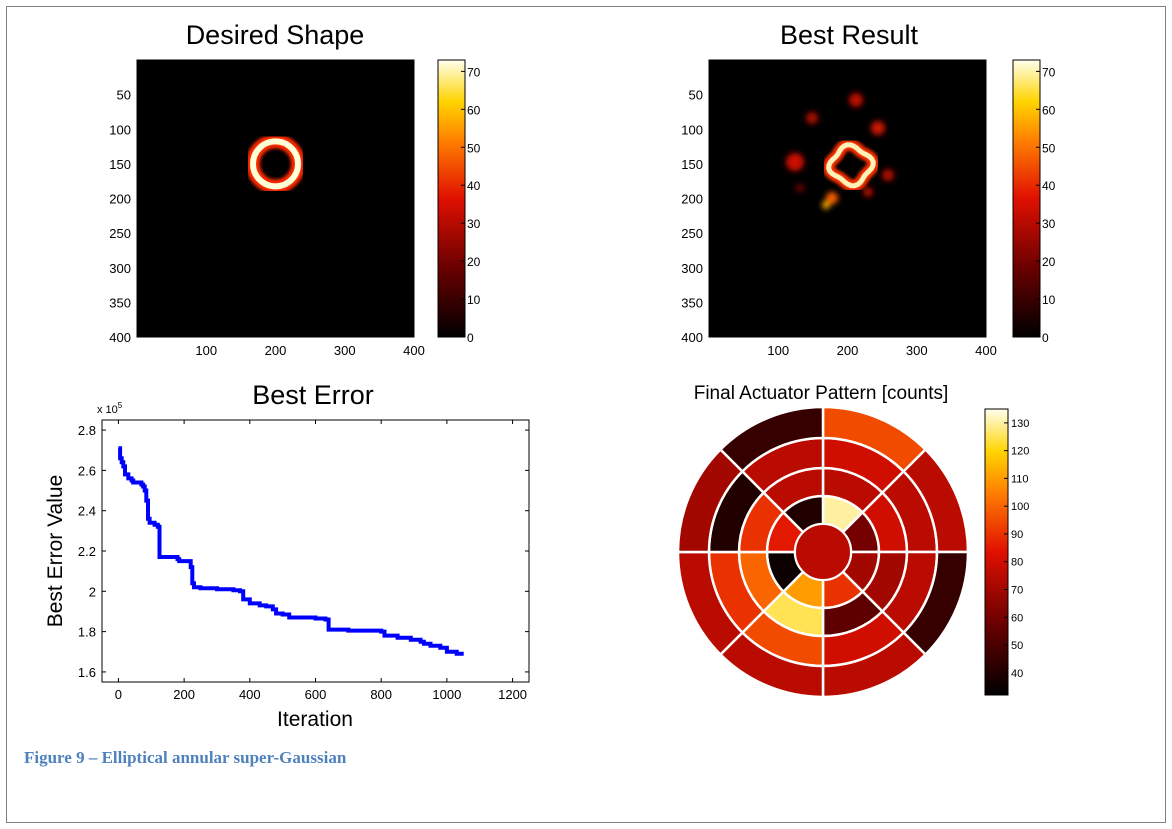 This screenshot has width=1172, height=829. I want to click on best-error-y-exponent: x 105, so click(110, 408).